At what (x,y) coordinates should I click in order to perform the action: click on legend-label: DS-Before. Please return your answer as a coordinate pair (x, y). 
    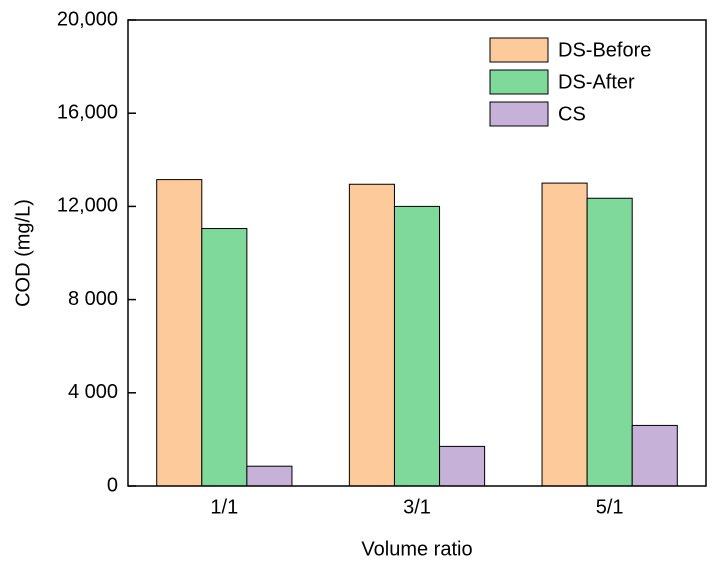
    Looking at the image, I should click on (604, 50).